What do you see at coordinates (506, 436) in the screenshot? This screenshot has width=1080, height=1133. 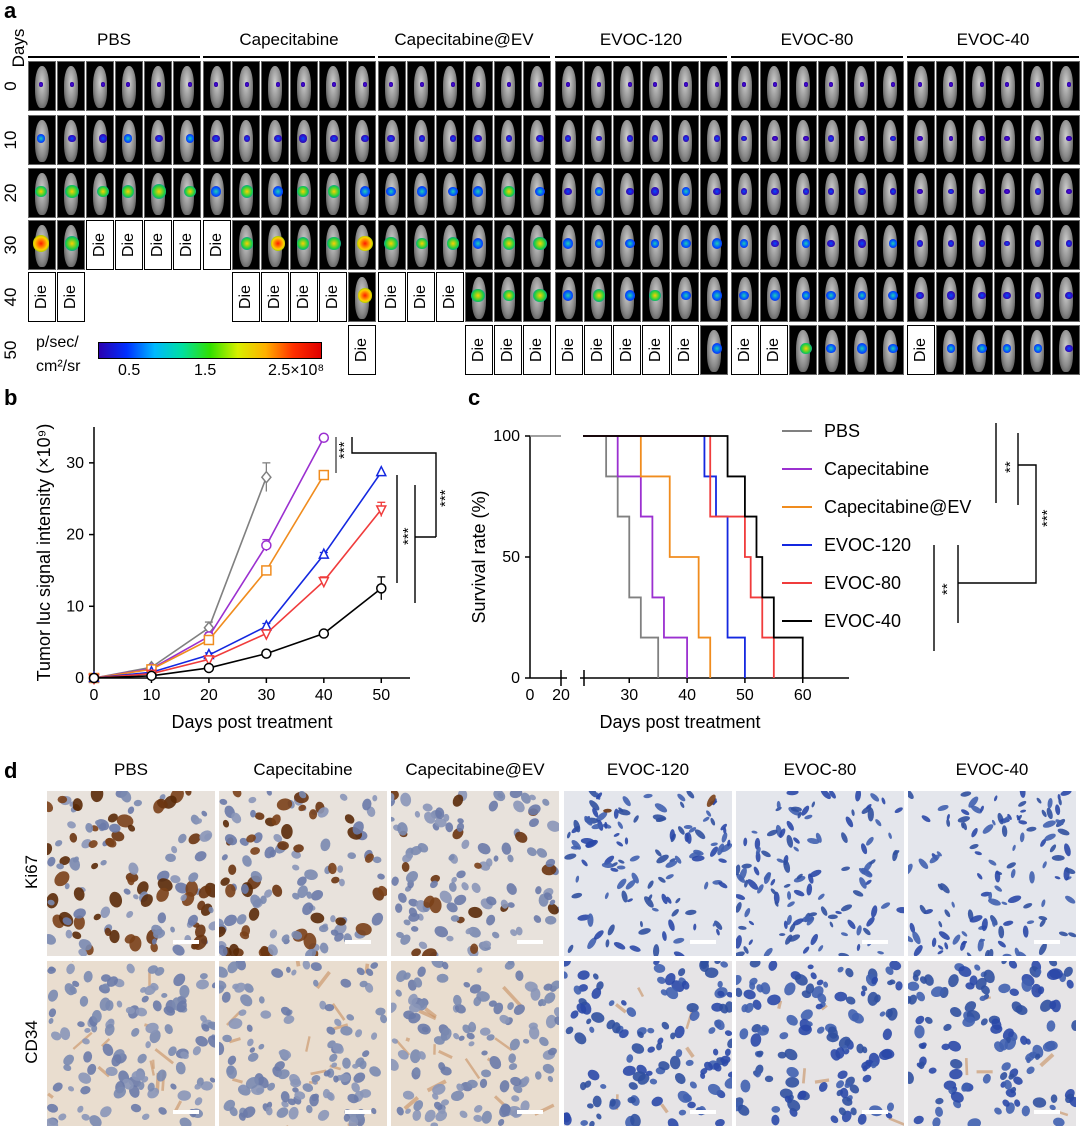 I see `y-tick-label: 100` at bounding box center [506, 436].